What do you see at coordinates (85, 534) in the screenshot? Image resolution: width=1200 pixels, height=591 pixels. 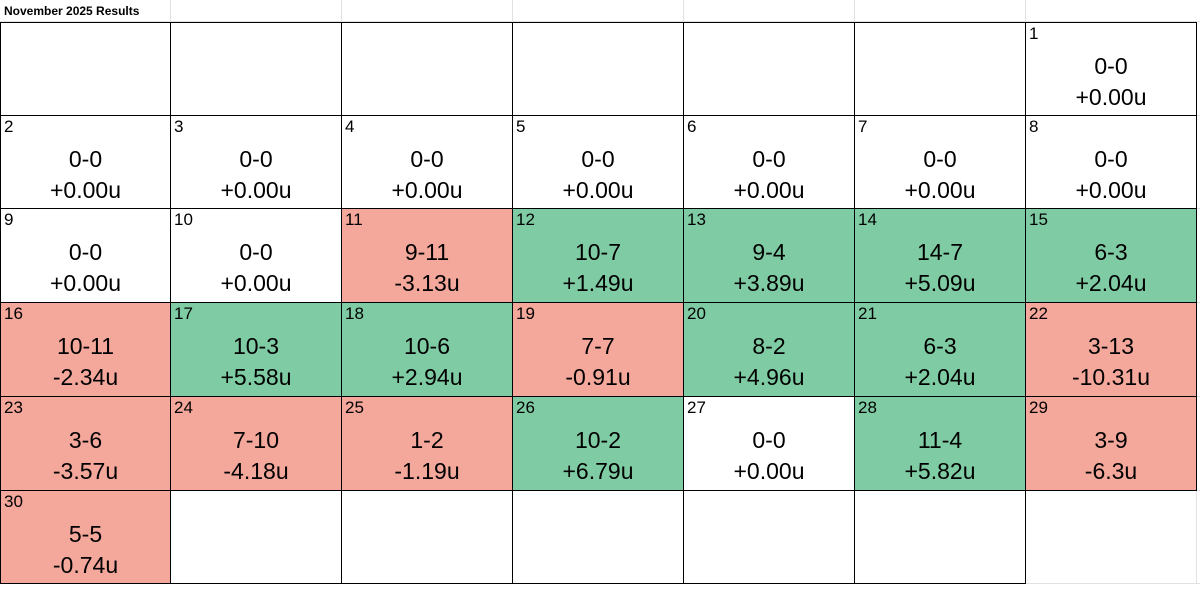 I see `win-loss-record: 5-5` at bounding box center [85, 534].